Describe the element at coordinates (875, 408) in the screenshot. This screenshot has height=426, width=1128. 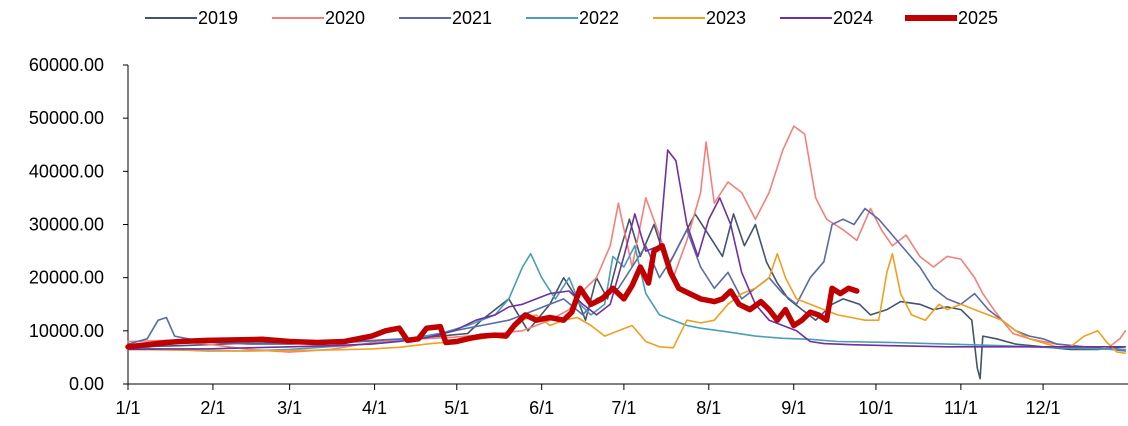
I see `x-tick-label: 10/1` at that location.